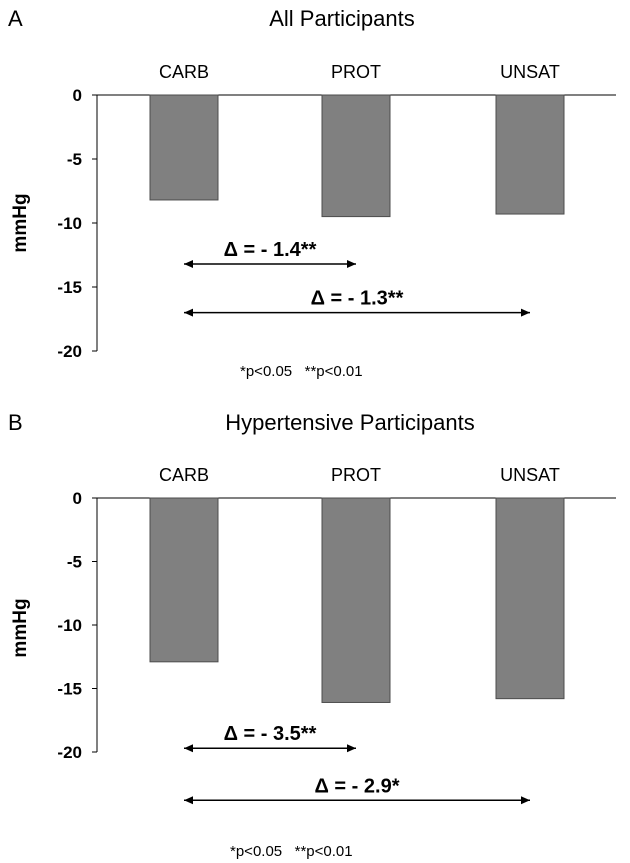 This screenshot has width=630, height=863. Describe the element at coordinates (530, 72) in the screenshot. I see `panel-a-category-label-unsat: UNSAT` at that location.